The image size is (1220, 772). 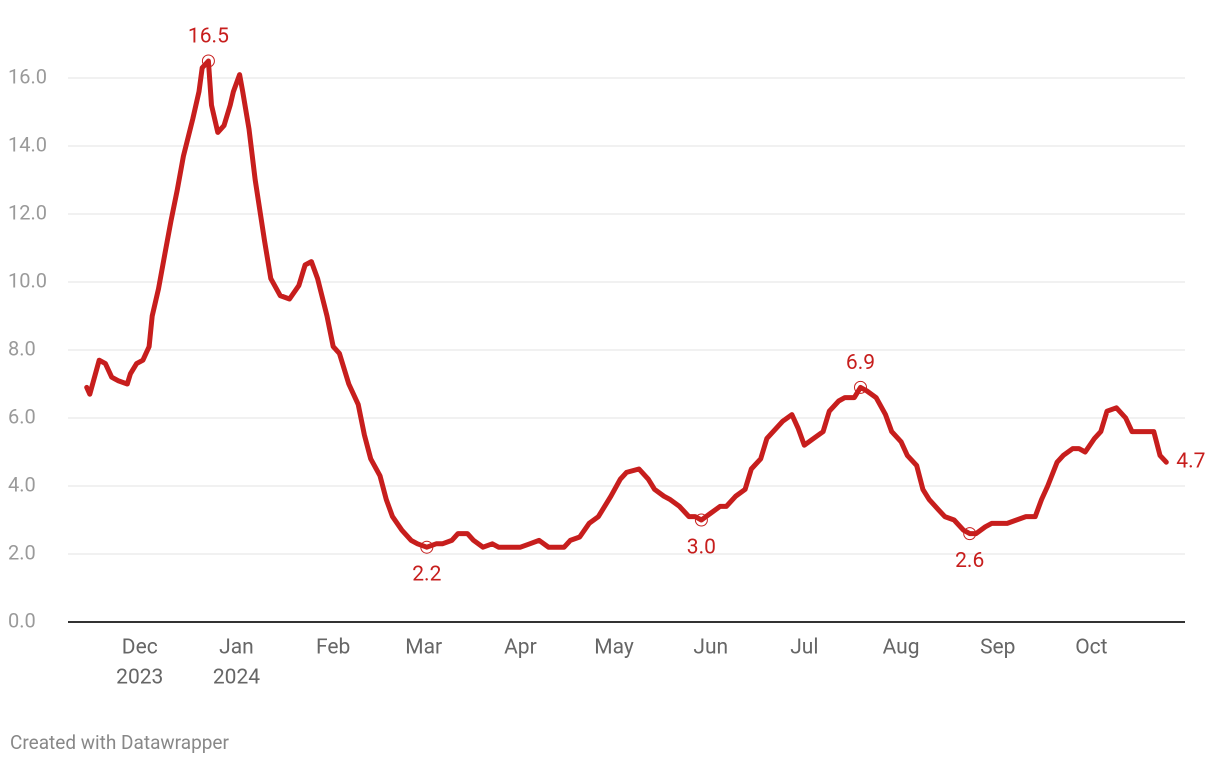 What do you see at coordinates (27, 76) in the screenshot?
I see `y-tick-label: 16.0` at bounding box center [27, 76].